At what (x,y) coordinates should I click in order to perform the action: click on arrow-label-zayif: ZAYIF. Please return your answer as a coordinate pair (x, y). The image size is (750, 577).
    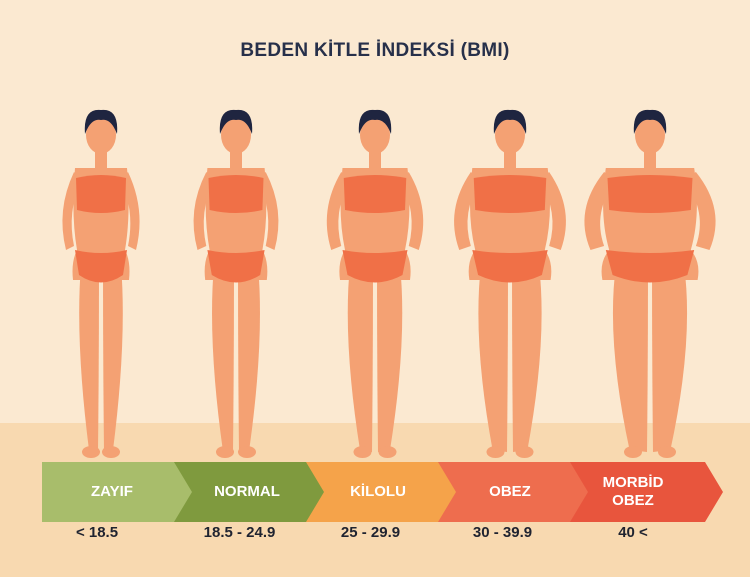
    Looking at the image, I should click on (112, 491).